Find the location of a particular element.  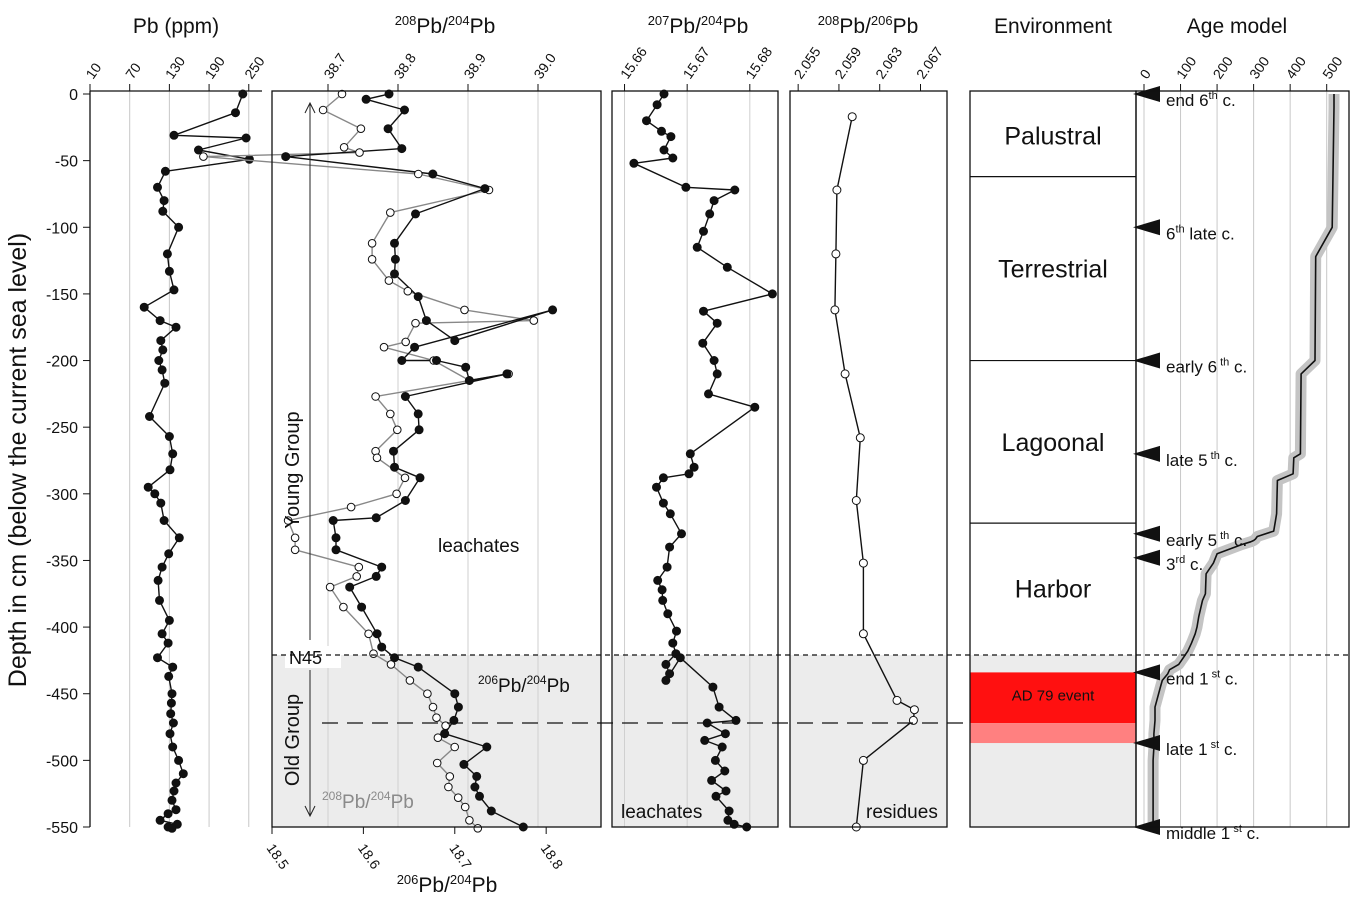

y-axis-tick-label: -450 is located at coordinates (62, 695).